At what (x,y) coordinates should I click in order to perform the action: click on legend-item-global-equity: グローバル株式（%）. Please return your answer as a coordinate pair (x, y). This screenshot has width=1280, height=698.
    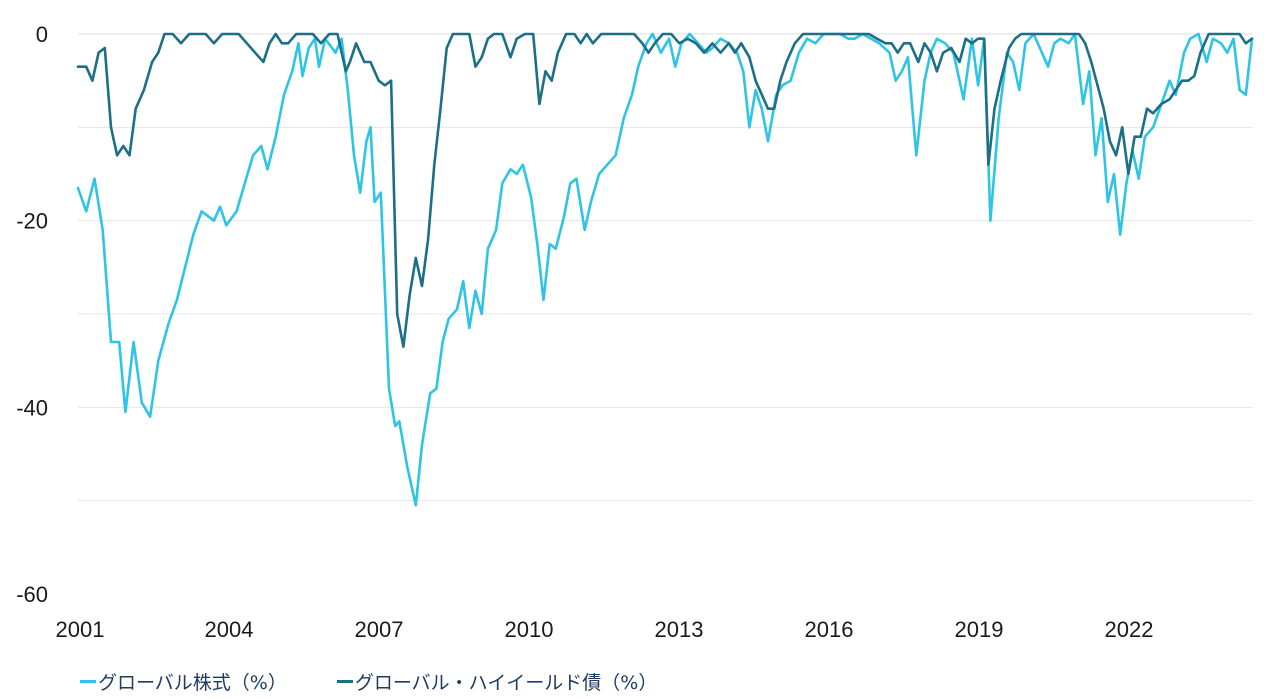
    Looking at the image, I should click on (183, 681).